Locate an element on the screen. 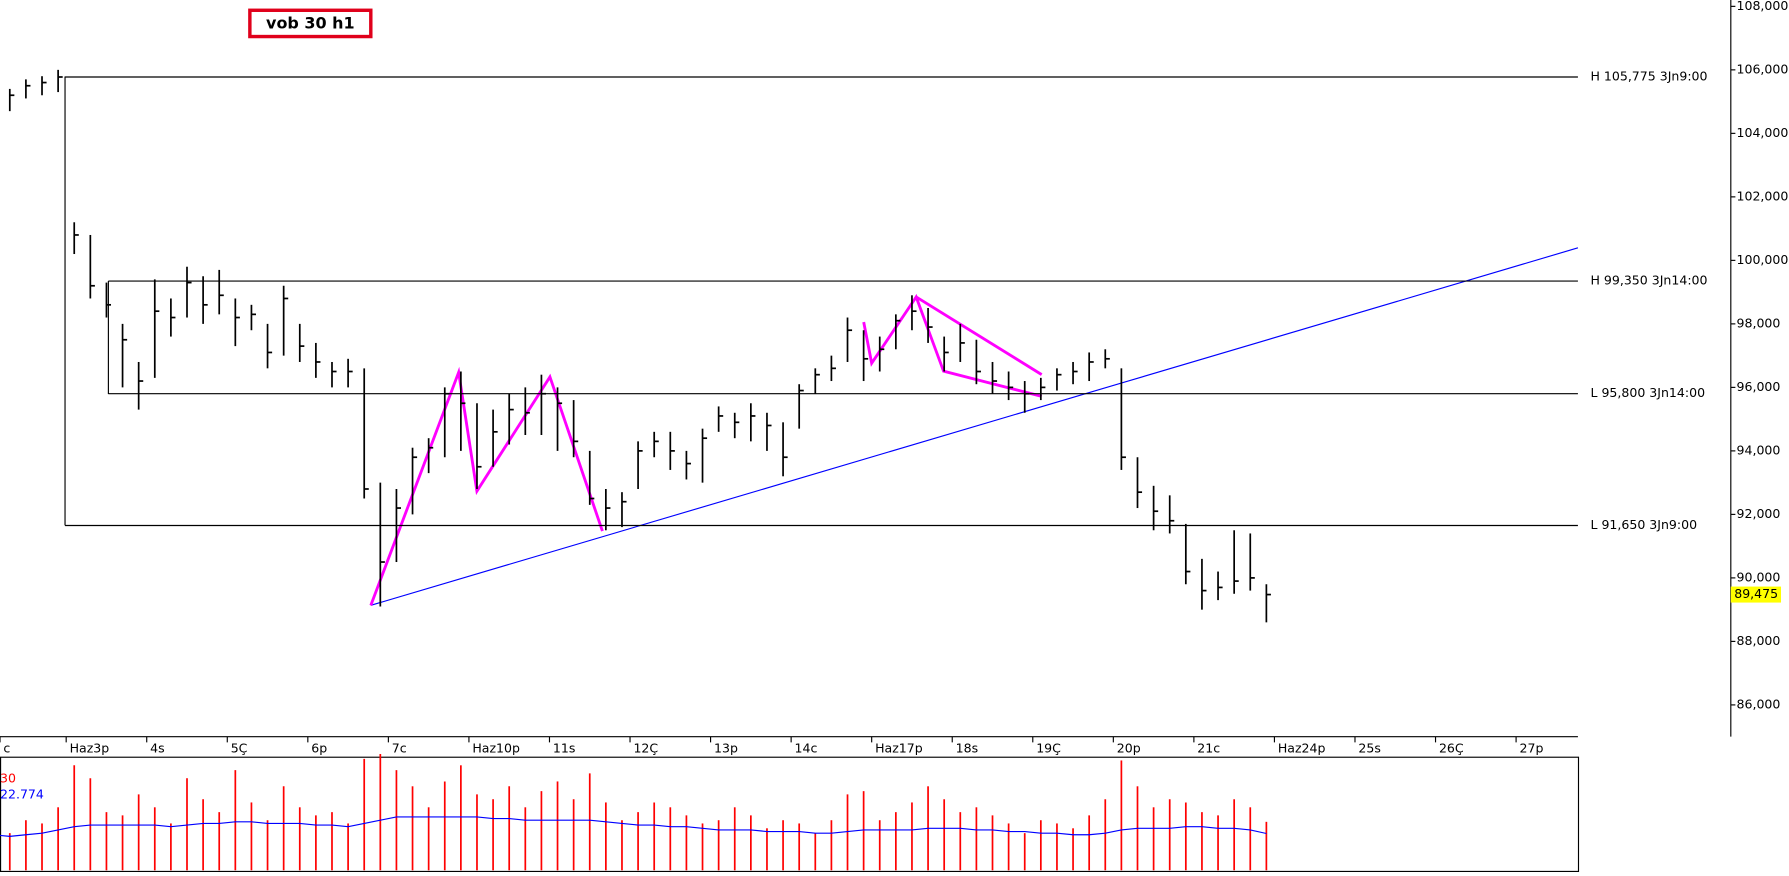  y-tick-label: 90,000 is located at coordinates (1759, 576).